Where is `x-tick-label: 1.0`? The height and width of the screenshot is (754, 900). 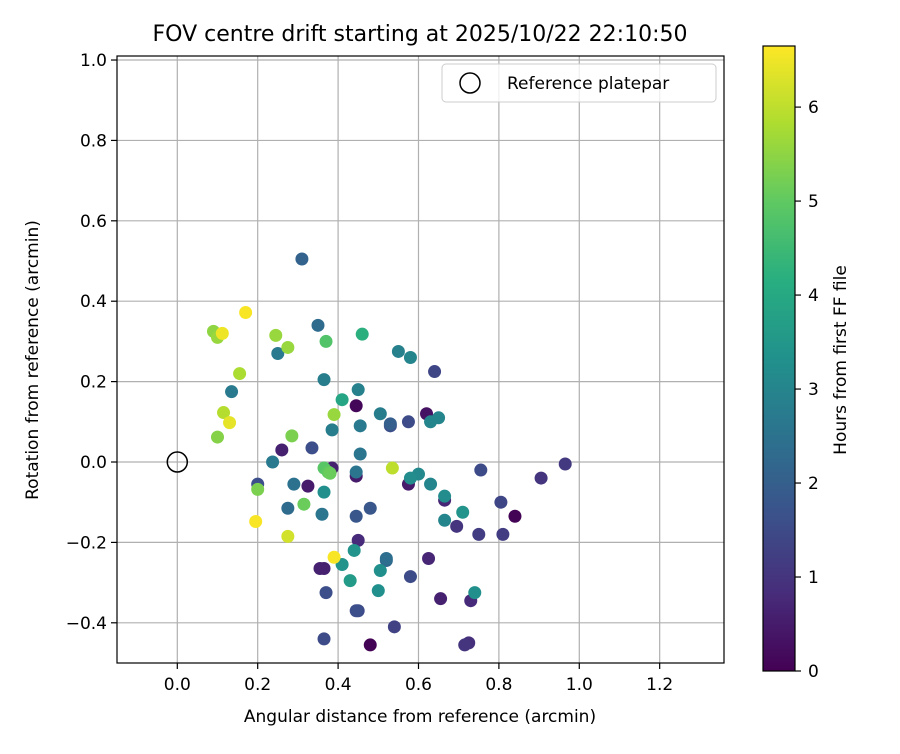
x-tick-label: 1.0 is located at coordinates (579, 685).